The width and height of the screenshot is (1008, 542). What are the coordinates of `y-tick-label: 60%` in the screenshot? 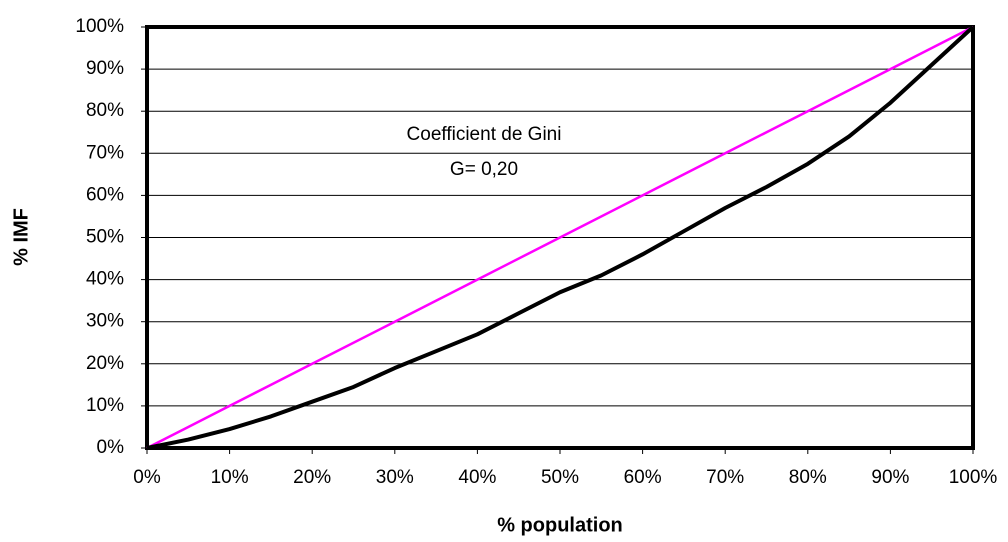 It's located at (105, 194).